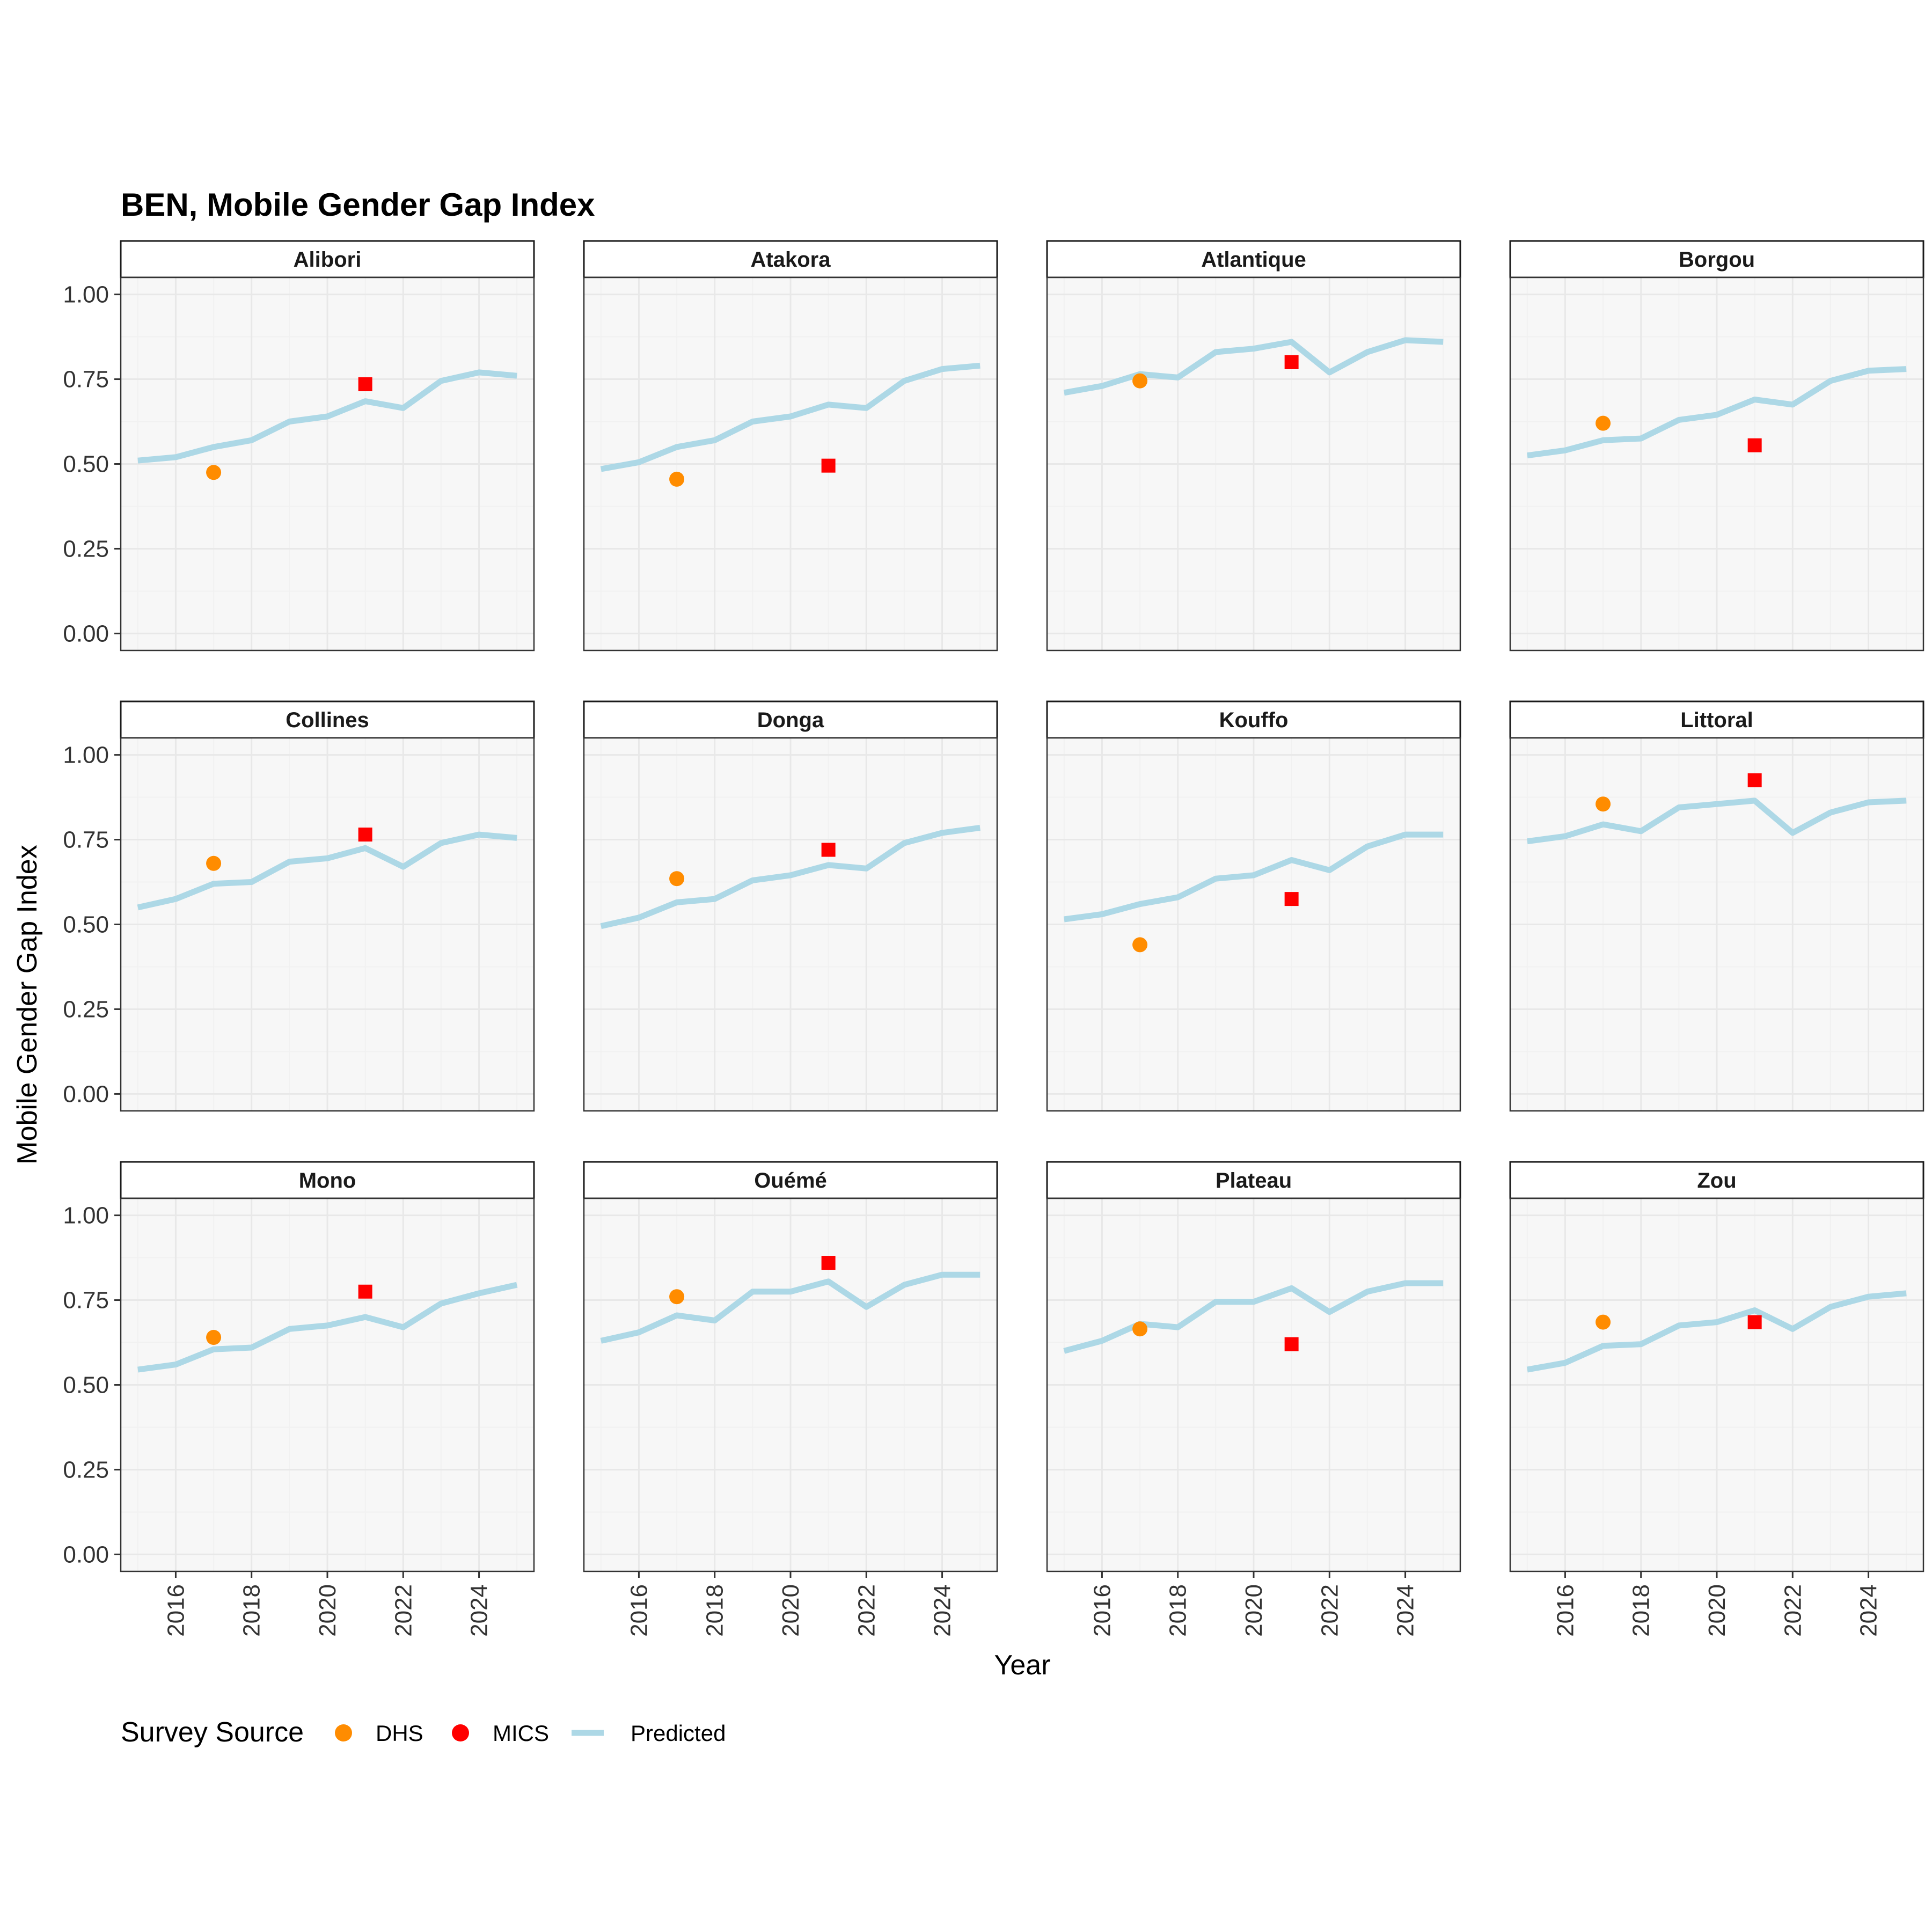 Image resolution: width=1932 pixels, height=1932 pixels. I want to click on facet-ouémé: Ouémé 2016 2018 2020 2022 2024, so click(790, 1399).